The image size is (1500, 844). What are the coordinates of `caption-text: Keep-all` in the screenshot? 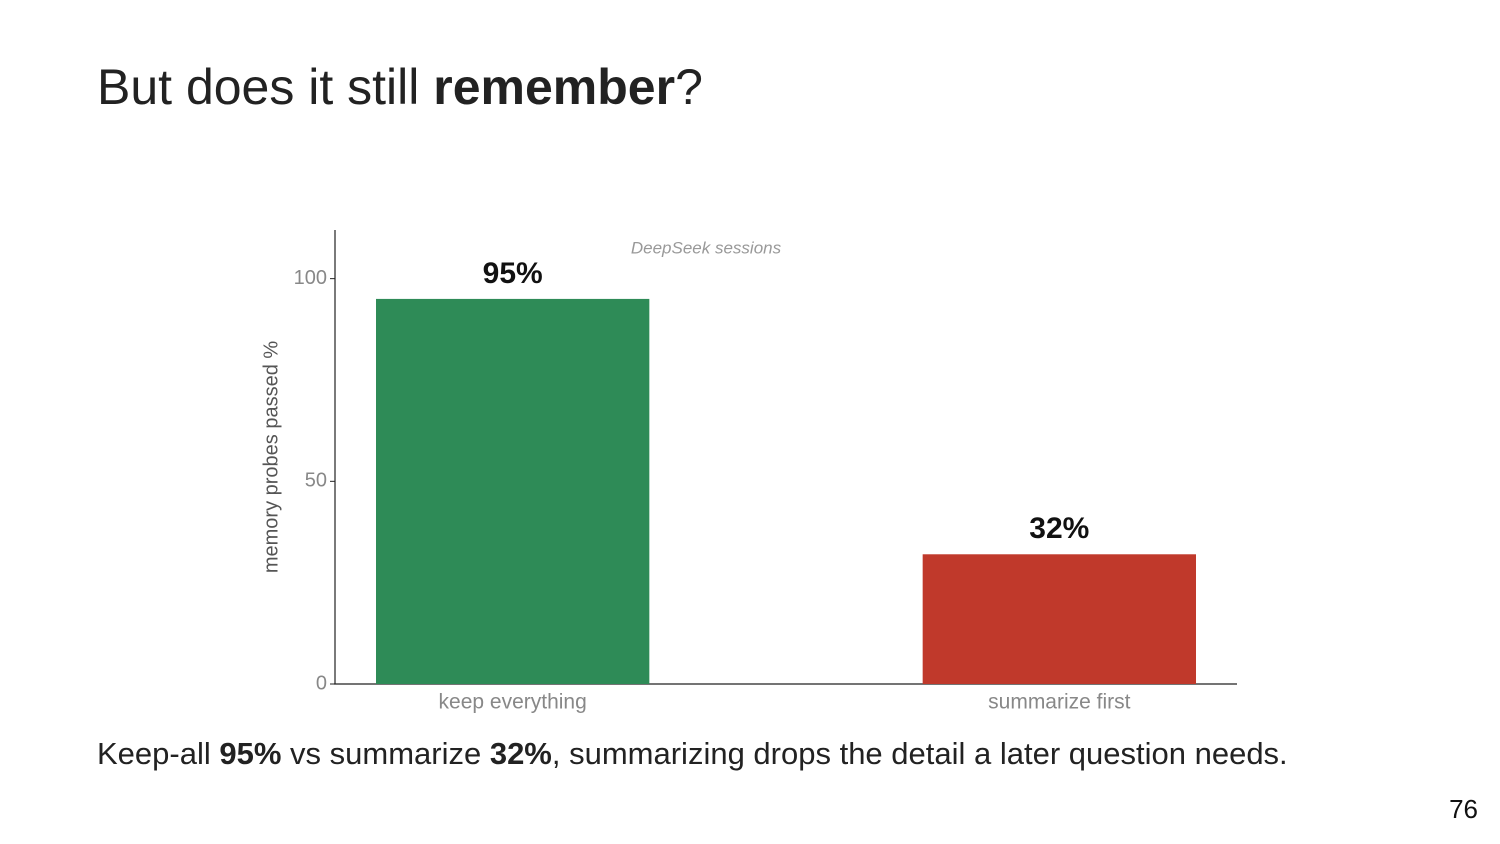 It's located at (158, 753).